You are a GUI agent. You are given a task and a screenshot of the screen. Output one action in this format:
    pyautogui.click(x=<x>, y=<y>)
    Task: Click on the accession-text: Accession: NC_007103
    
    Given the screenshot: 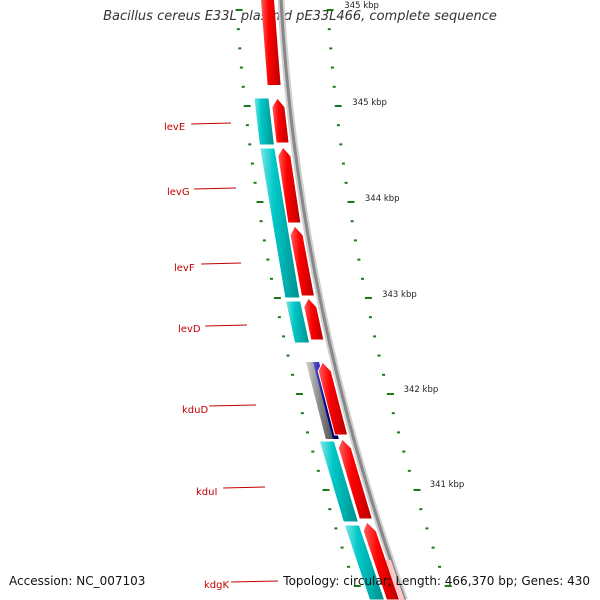 What is the action you would take?
    pyautogui.click(x=77, y=581)
    